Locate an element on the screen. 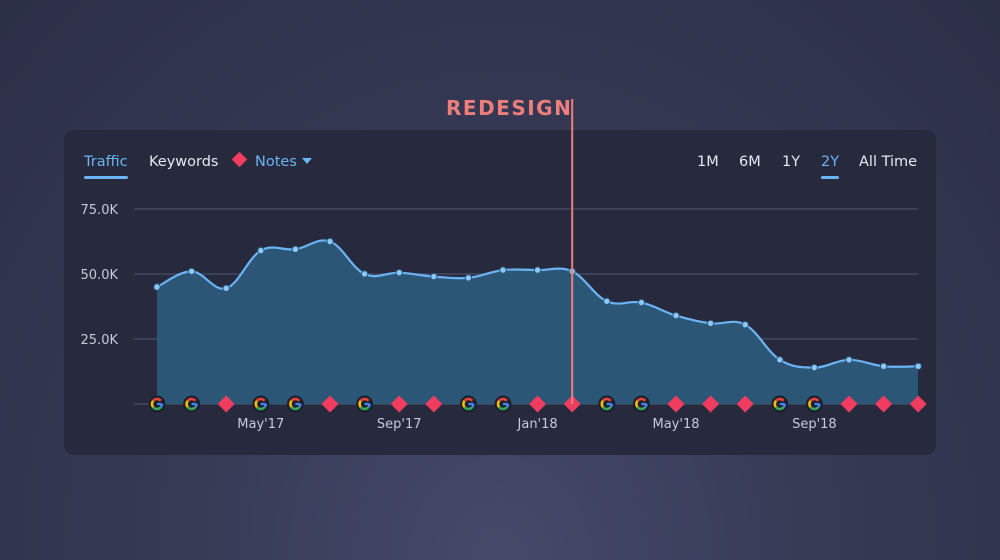 The width and height of the screenshot is (1000, 560). x-tick-label: May'18 is located at coordinates (676, 424).